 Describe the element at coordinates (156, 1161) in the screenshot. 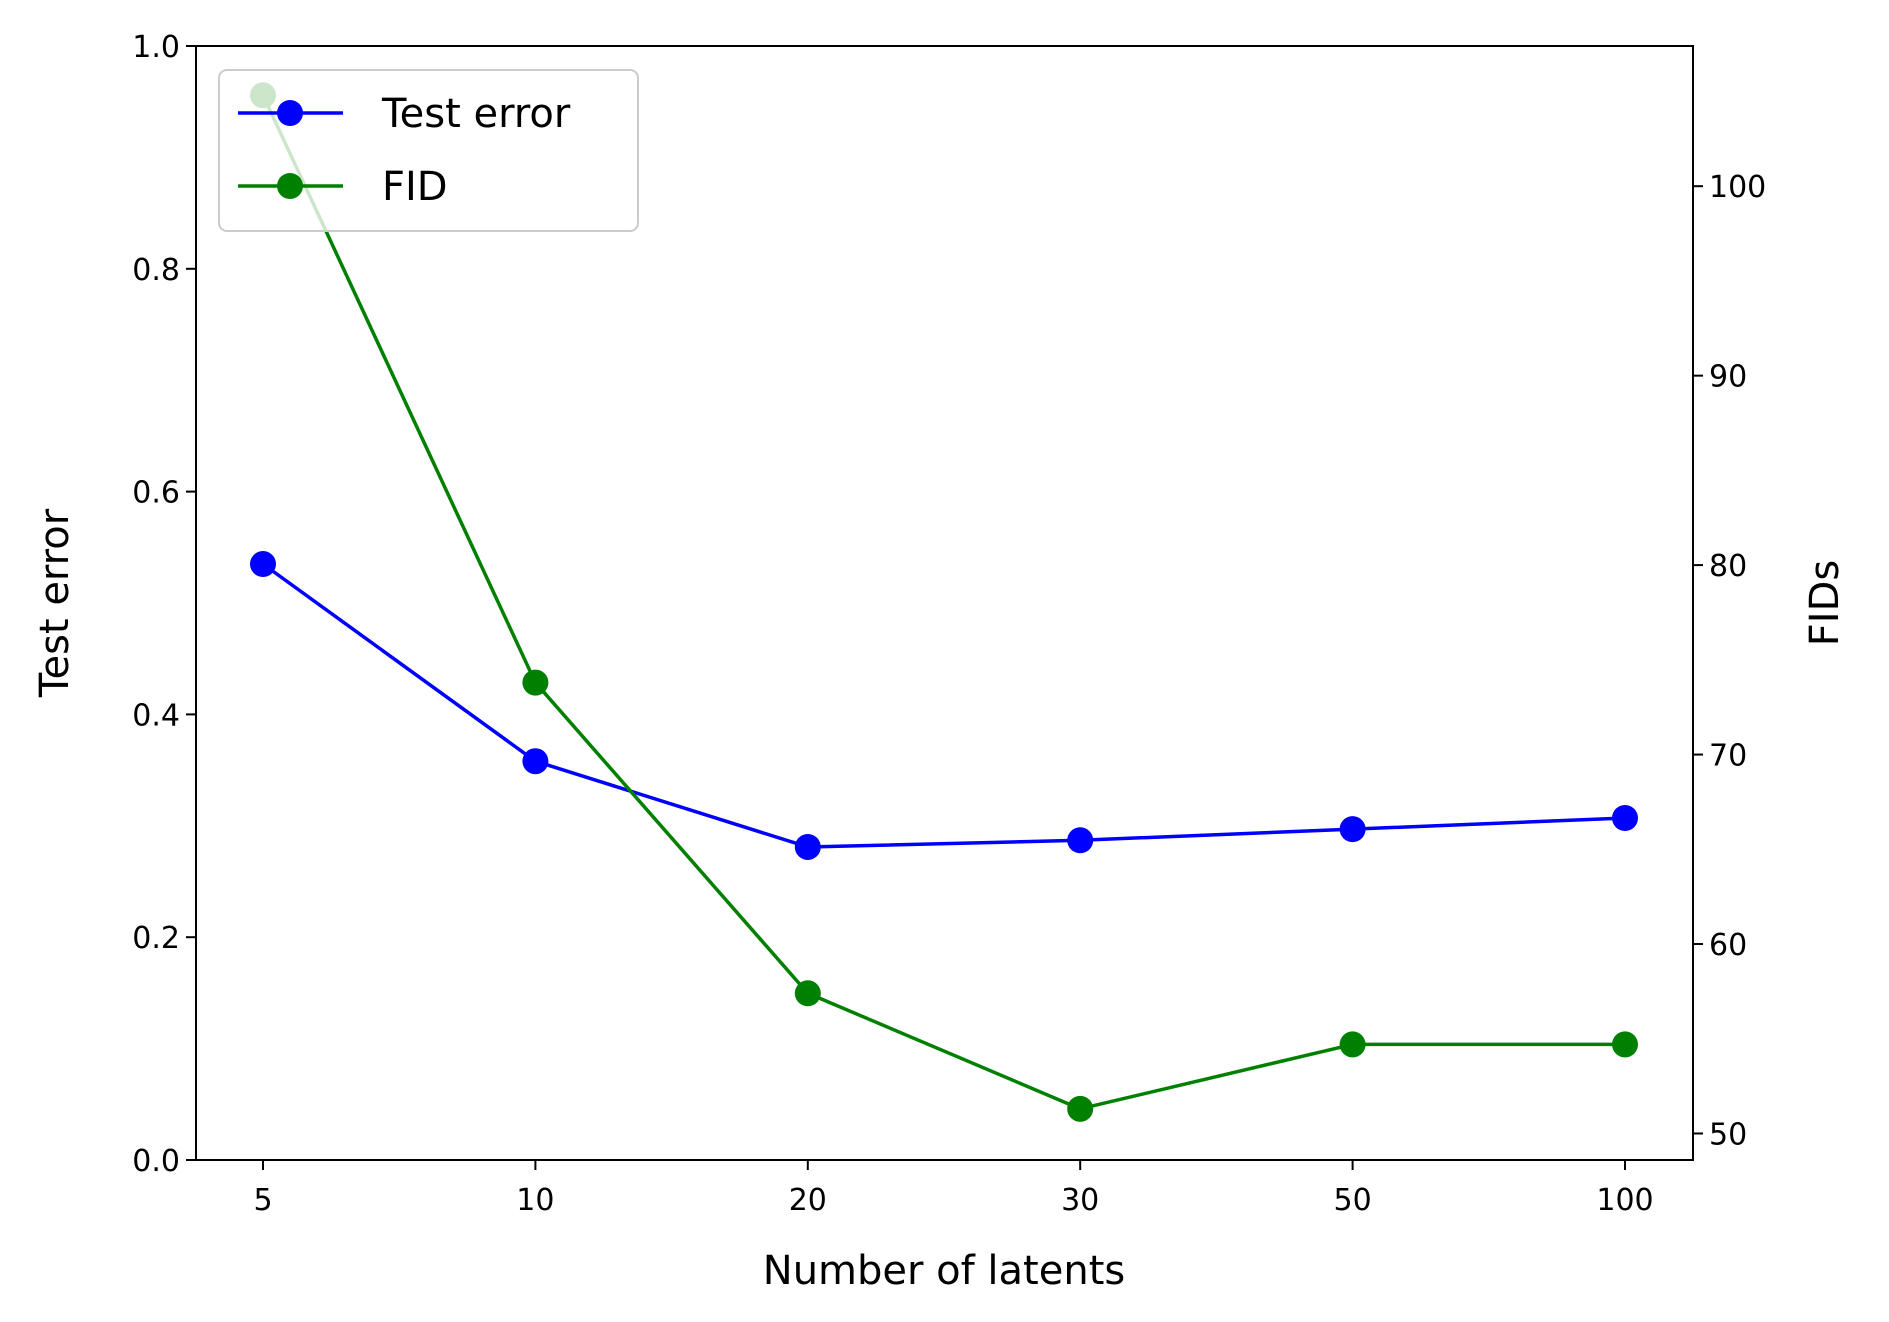

I see `left-tick-label: 0.0` at that location.